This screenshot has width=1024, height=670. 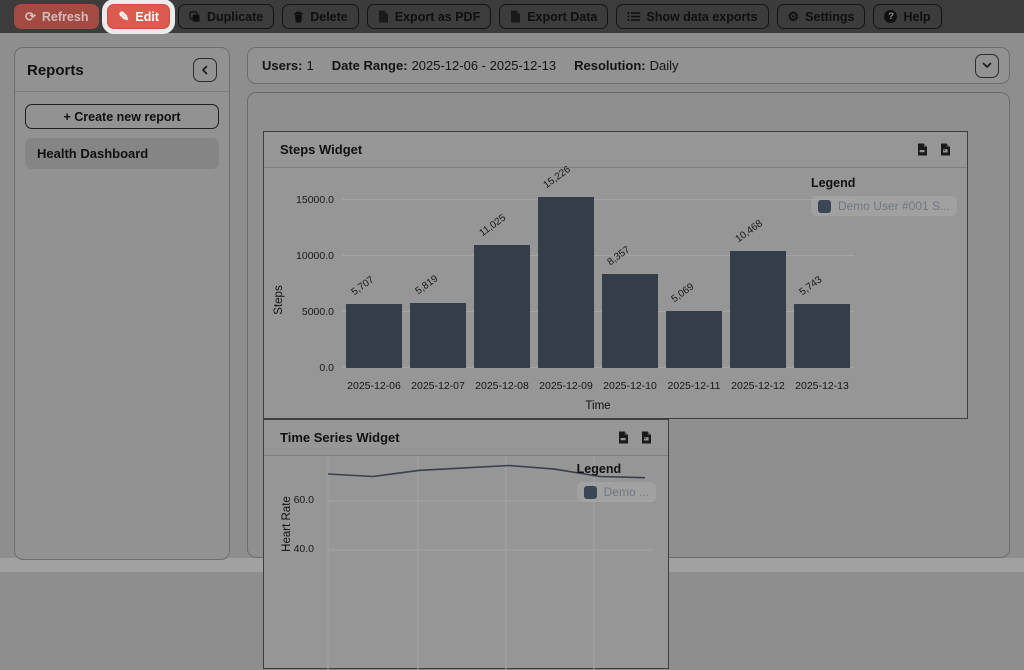 What do you see at coordinates (484, 65) in the screenshot?
I see `field-value: 2025-12-06 - 2025-12-13` at bounding box center [484, 65].